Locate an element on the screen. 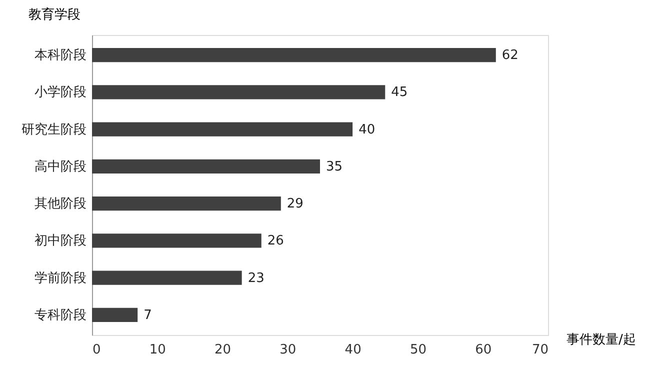 The width and height of the screenshot is (650, 373). data-label: 40 is located at coordinates (367, 130).